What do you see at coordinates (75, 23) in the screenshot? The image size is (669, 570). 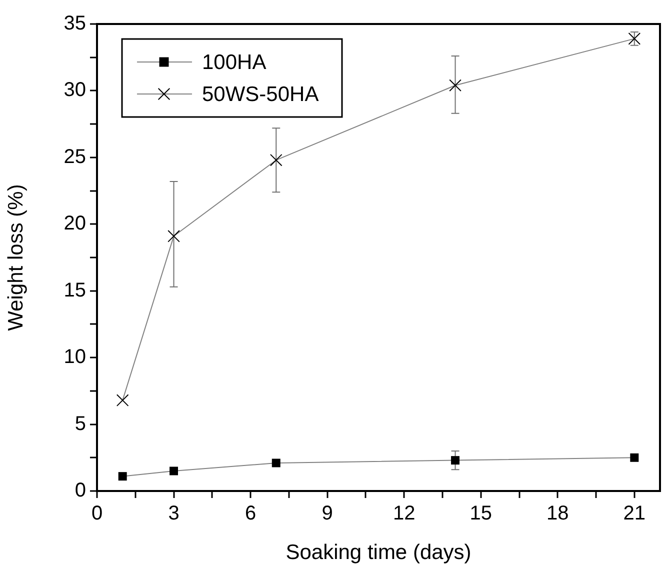 I see `y-tick-label: 35` at bounding box center [75, 23].